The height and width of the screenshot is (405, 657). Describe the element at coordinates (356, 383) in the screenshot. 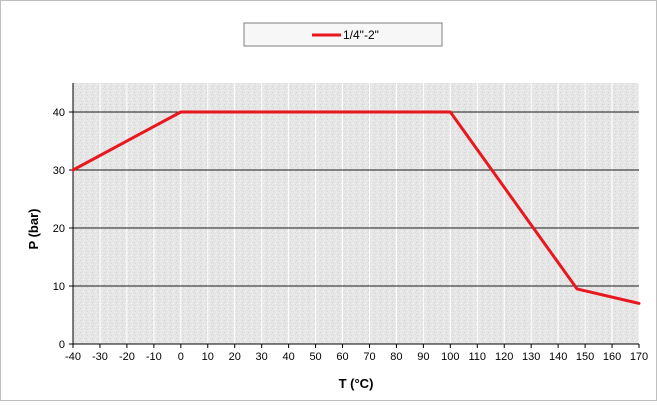

I see `x-axis-title: T (°C)` at that location.